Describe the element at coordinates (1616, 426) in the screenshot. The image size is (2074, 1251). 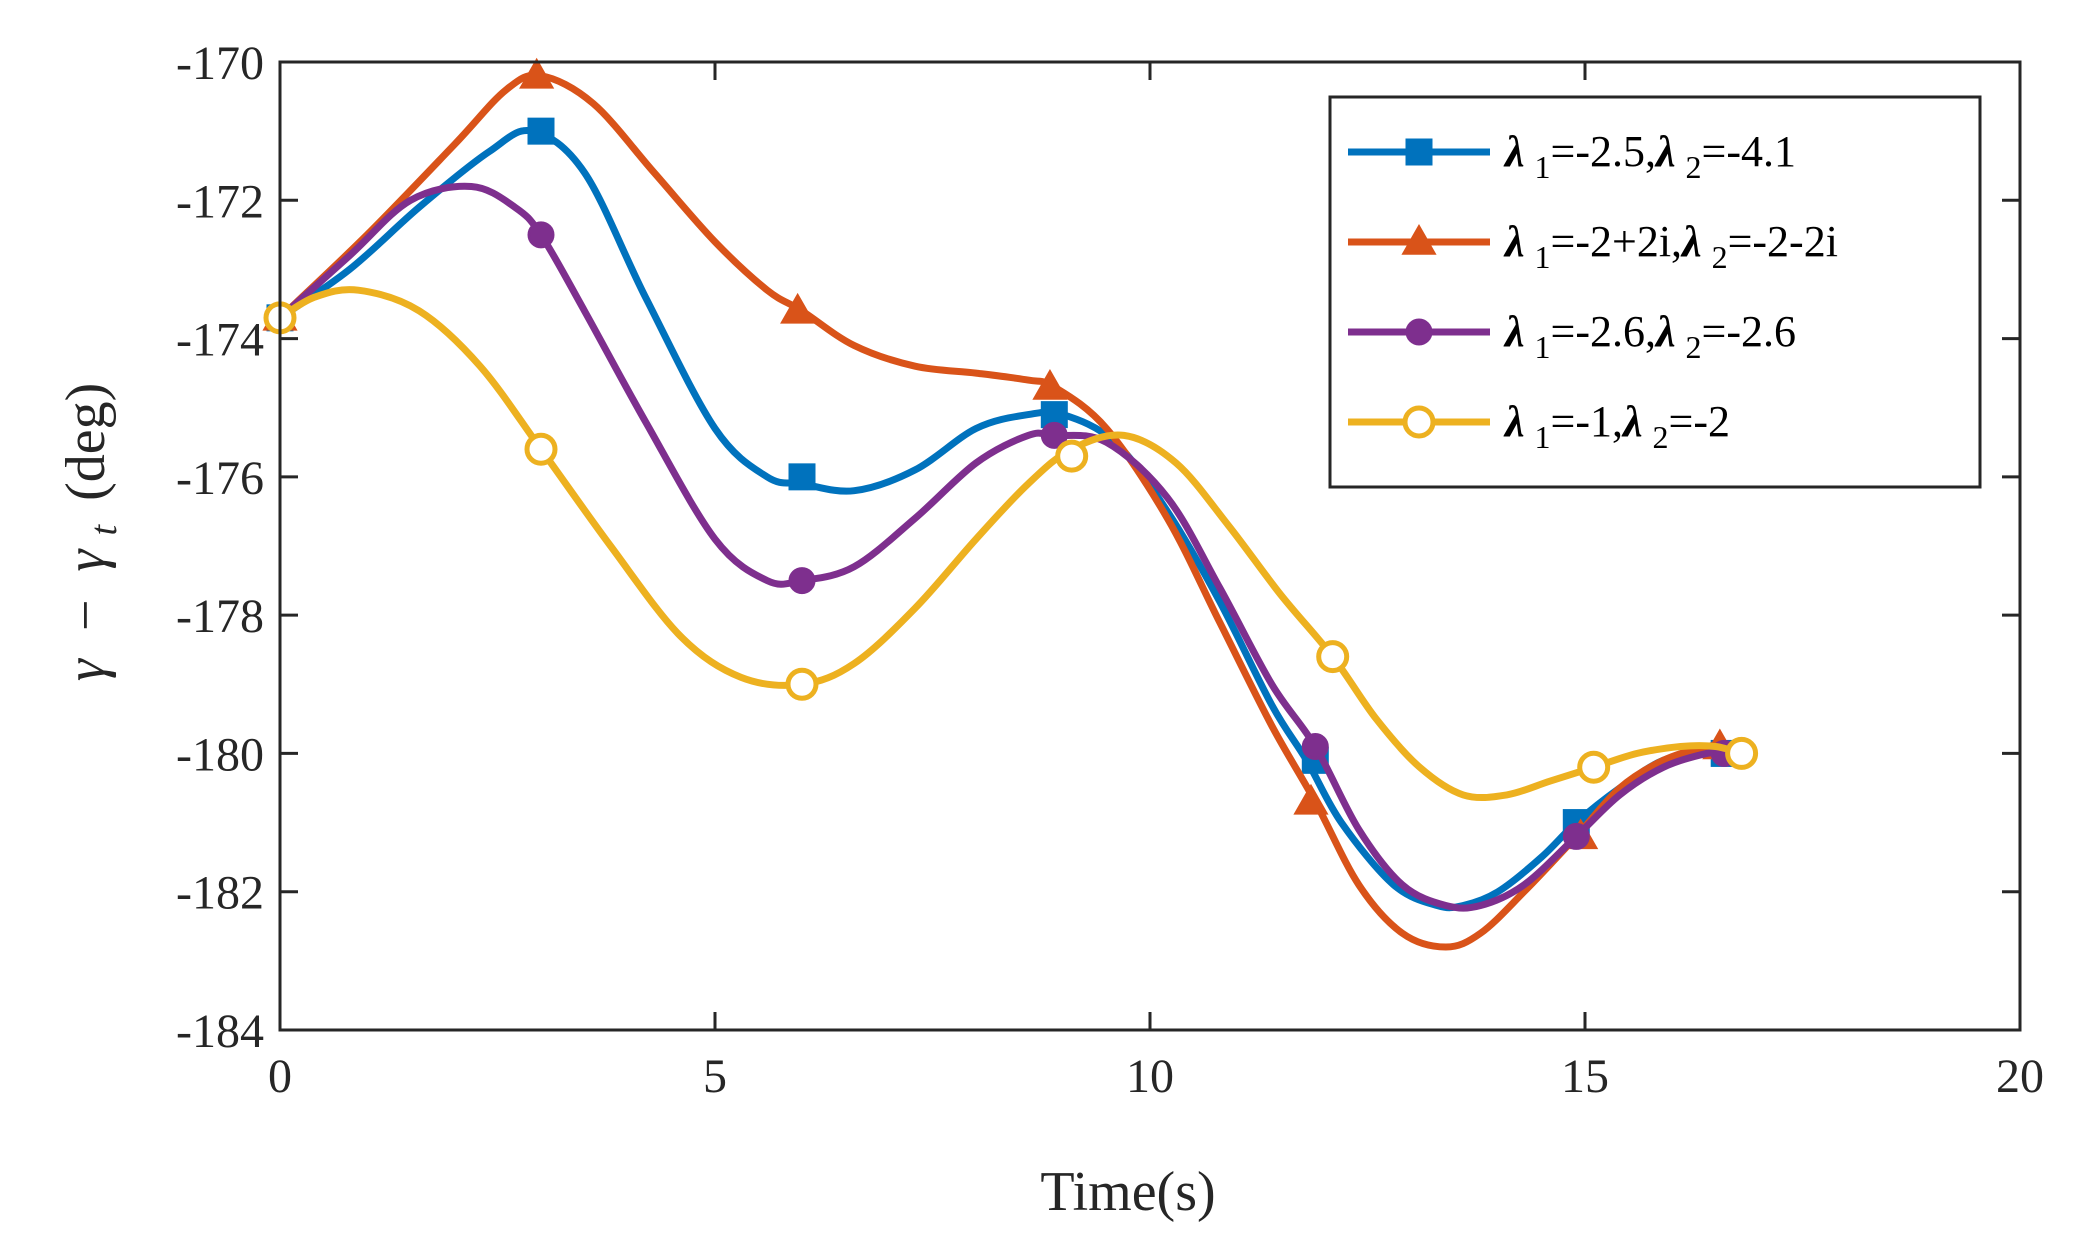
I see `legend-label: λ 1=-1,λ 2=-2` at that location.